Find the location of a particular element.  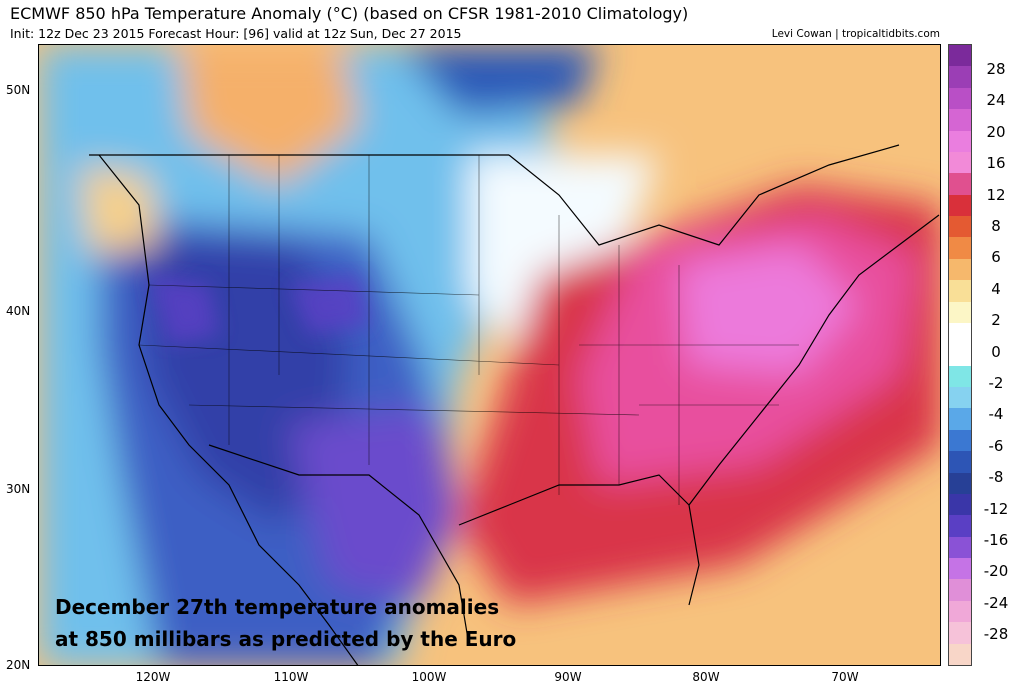

lon-label-110w: 110W is located at coordinates (291, 677).